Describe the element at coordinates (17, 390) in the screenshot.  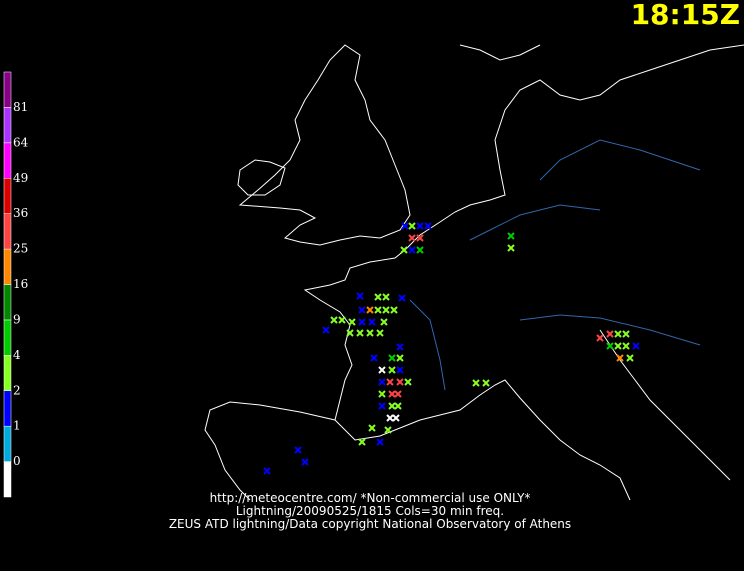
I see `scale-label: 2` at that location.